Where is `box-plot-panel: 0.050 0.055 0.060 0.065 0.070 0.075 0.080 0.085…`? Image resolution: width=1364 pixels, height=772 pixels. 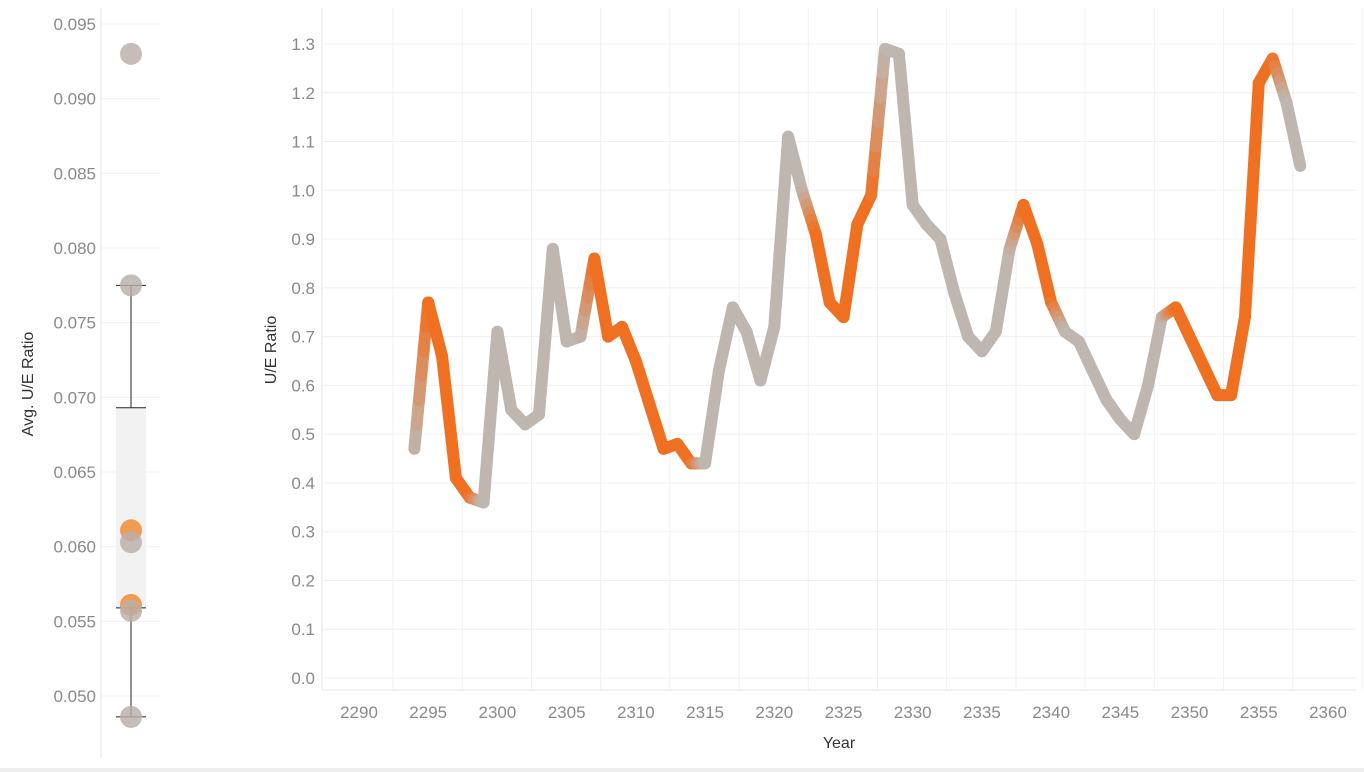
box-plot-panel: 0.050 0.055 0.060 0.065 0.070 0.075 0.080 0.085… is located at coordinates (90, 383).